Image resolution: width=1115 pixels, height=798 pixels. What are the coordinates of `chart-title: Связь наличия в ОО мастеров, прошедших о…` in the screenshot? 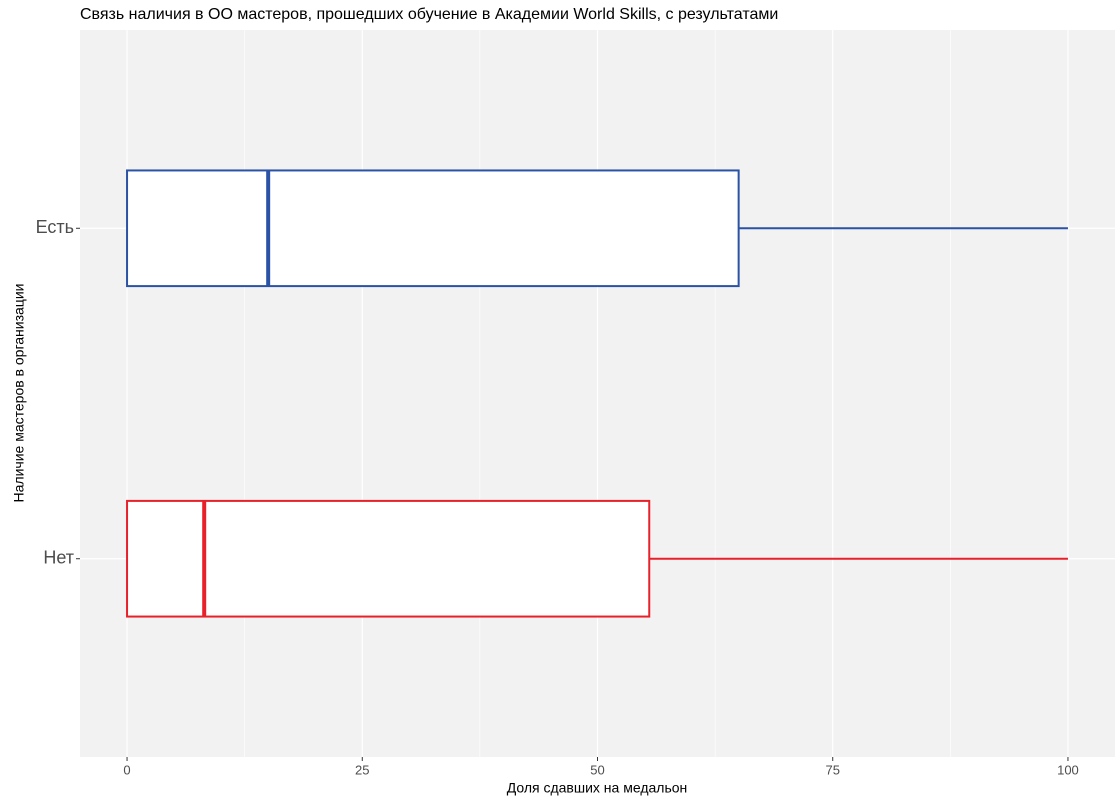 It's located at (429, 14).